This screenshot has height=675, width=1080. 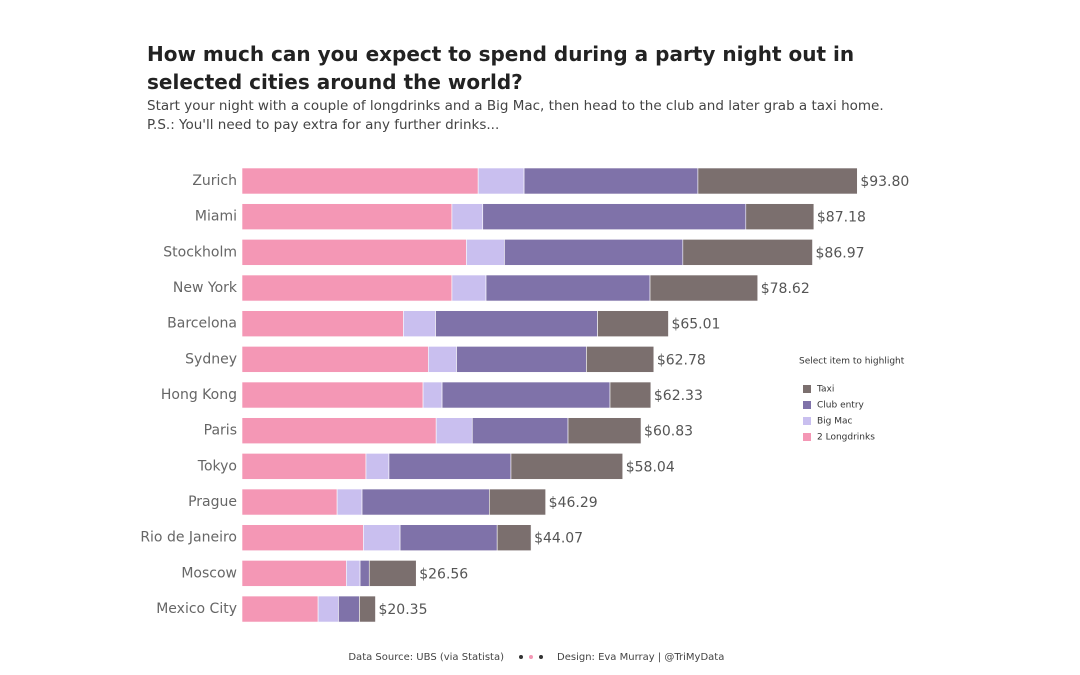 I want to click on data-label: $58.04, so click(x=650, y=467).